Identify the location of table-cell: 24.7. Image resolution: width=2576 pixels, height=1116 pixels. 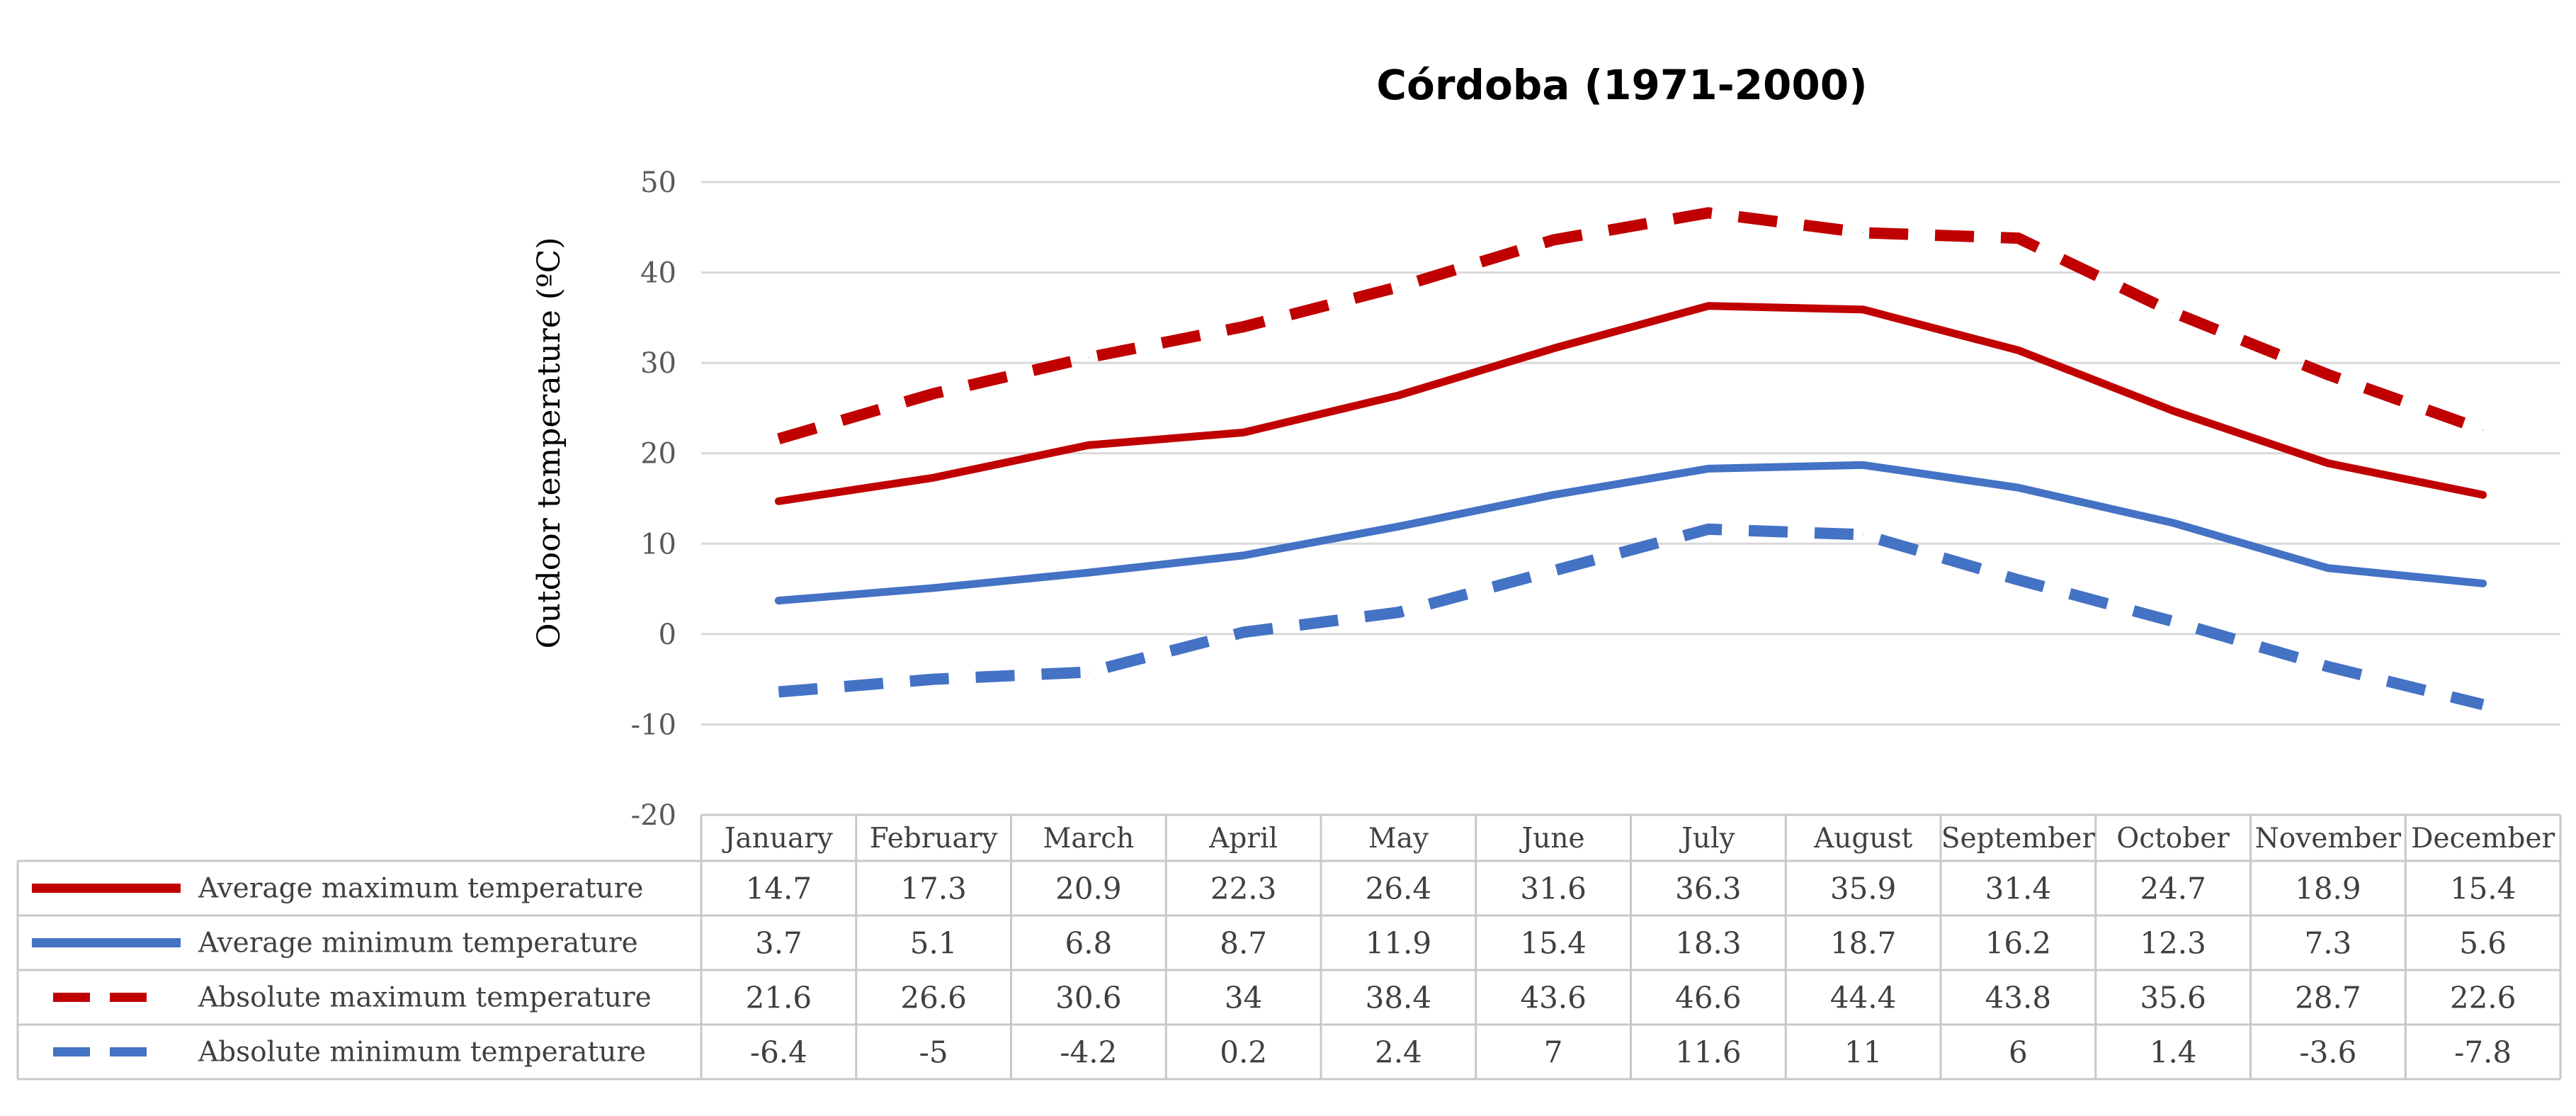
(2173, 889).